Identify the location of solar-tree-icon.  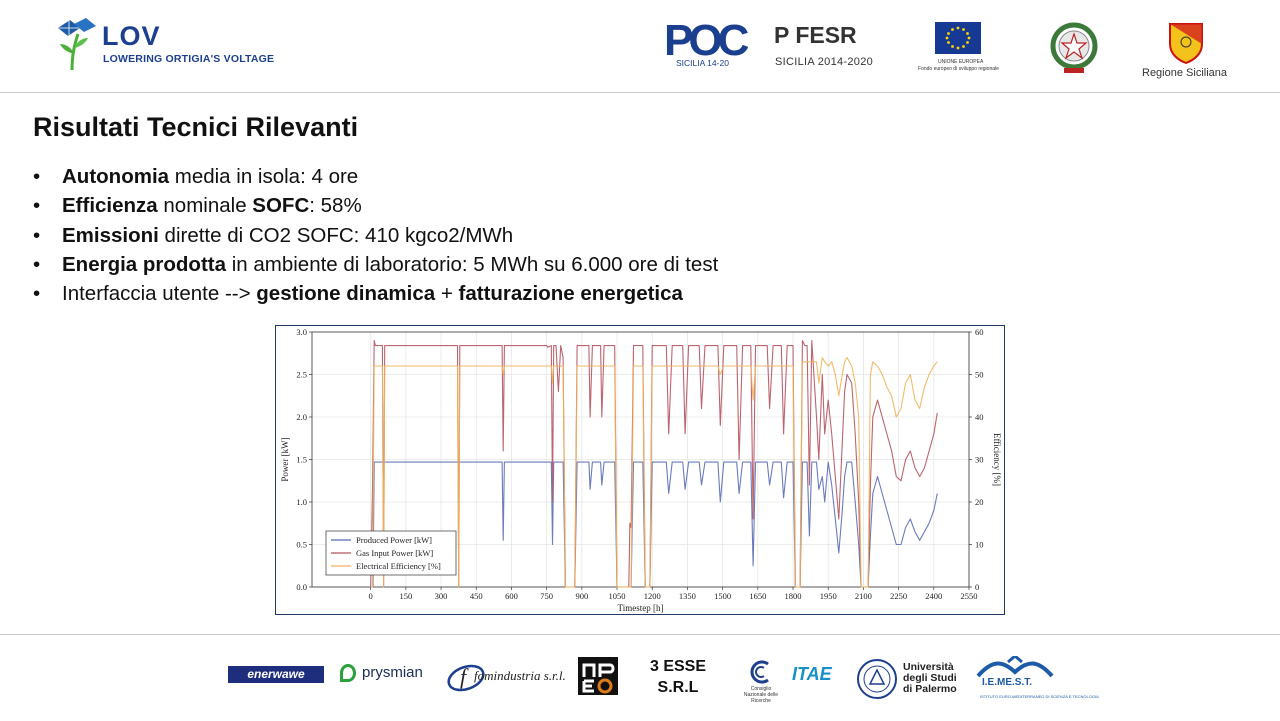
(77, 44).